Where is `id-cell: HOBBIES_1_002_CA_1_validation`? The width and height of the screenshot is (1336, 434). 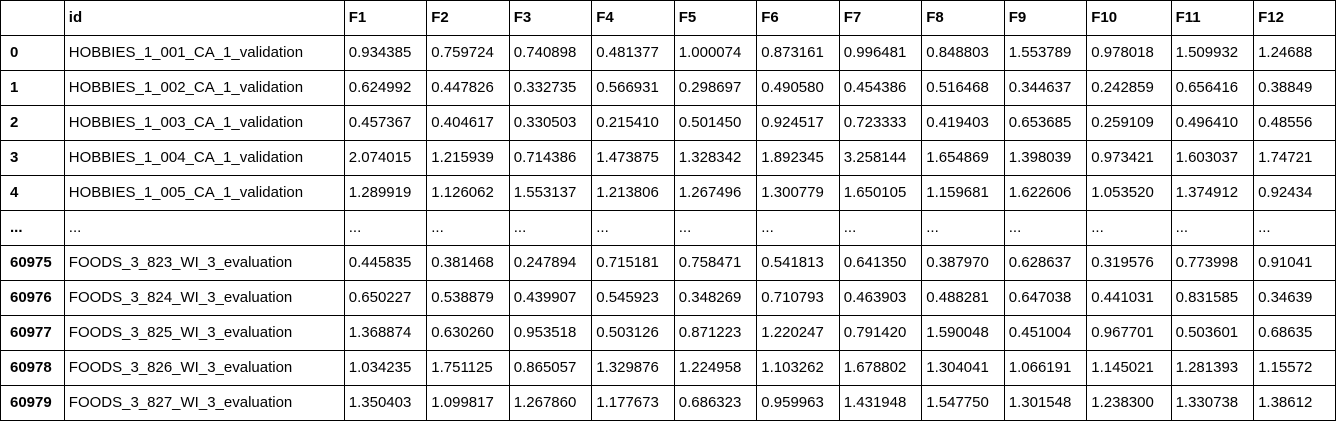 id-cell: HOBBIES_1_002_CA_1_validation is located at coordinates (204, 88).